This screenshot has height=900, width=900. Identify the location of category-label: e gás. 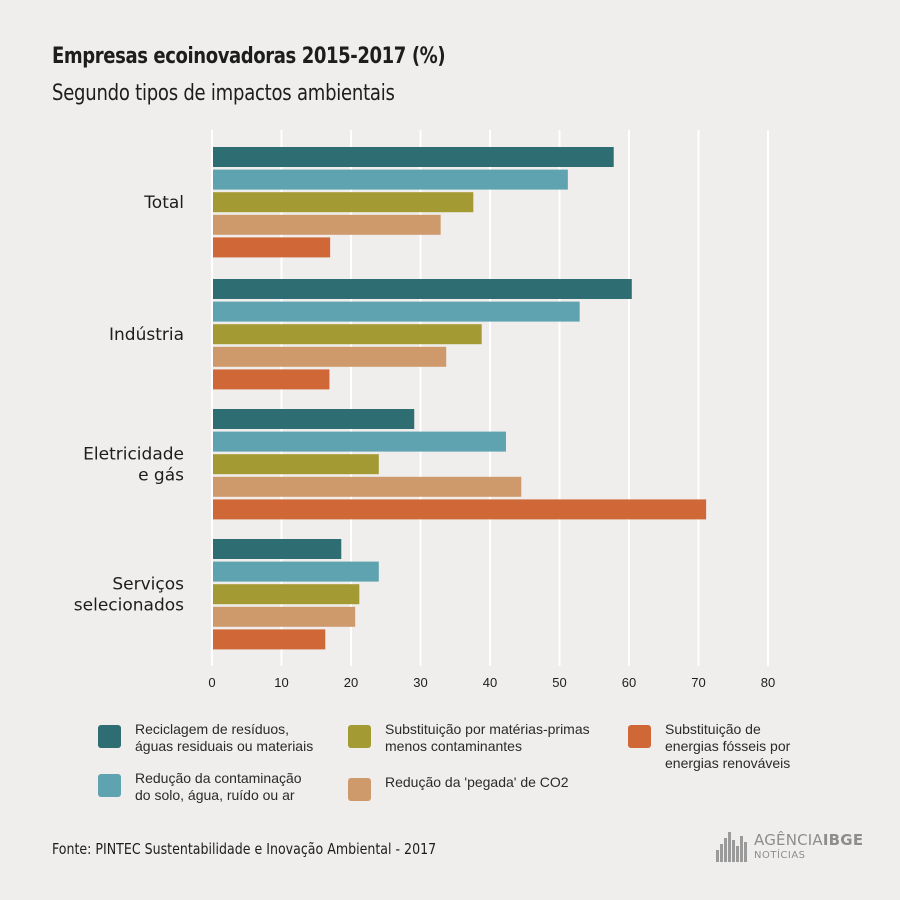
(161, 476).